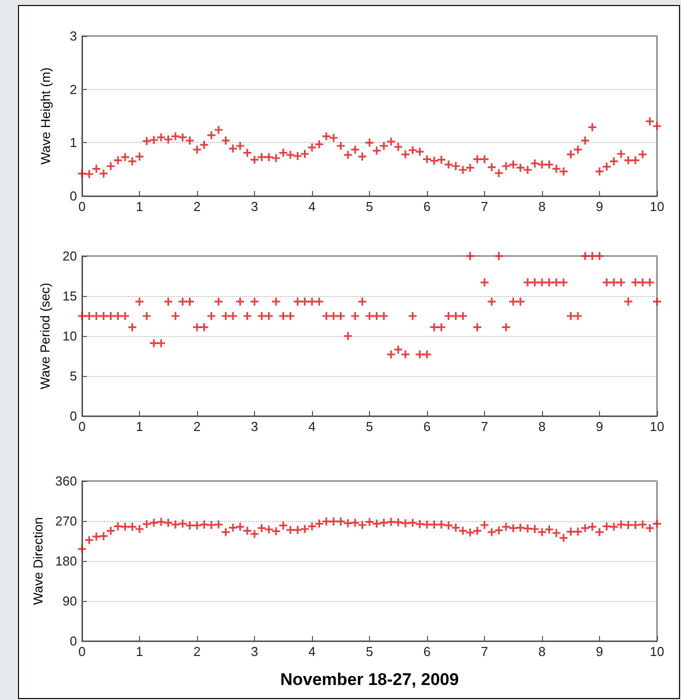  What do you see at coordinates (38, 561) in the screenshot?
I see `y-axis-title: Wave Direction` at bounding box center [38, 561].